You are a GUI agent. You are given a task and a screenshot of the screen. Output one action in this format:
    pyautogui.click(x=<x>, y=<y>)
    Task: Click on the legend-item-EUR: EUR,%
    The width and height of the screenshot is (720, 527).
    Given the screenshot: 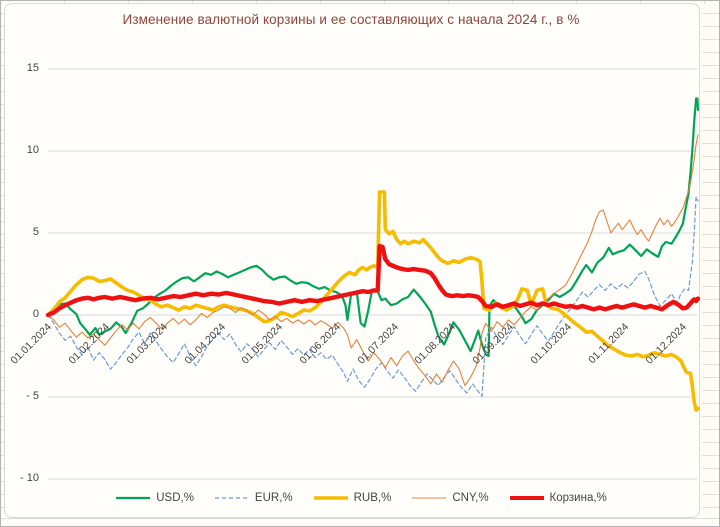 What is the action you would take?
    pyautogui.click(x=253, y=498)
    